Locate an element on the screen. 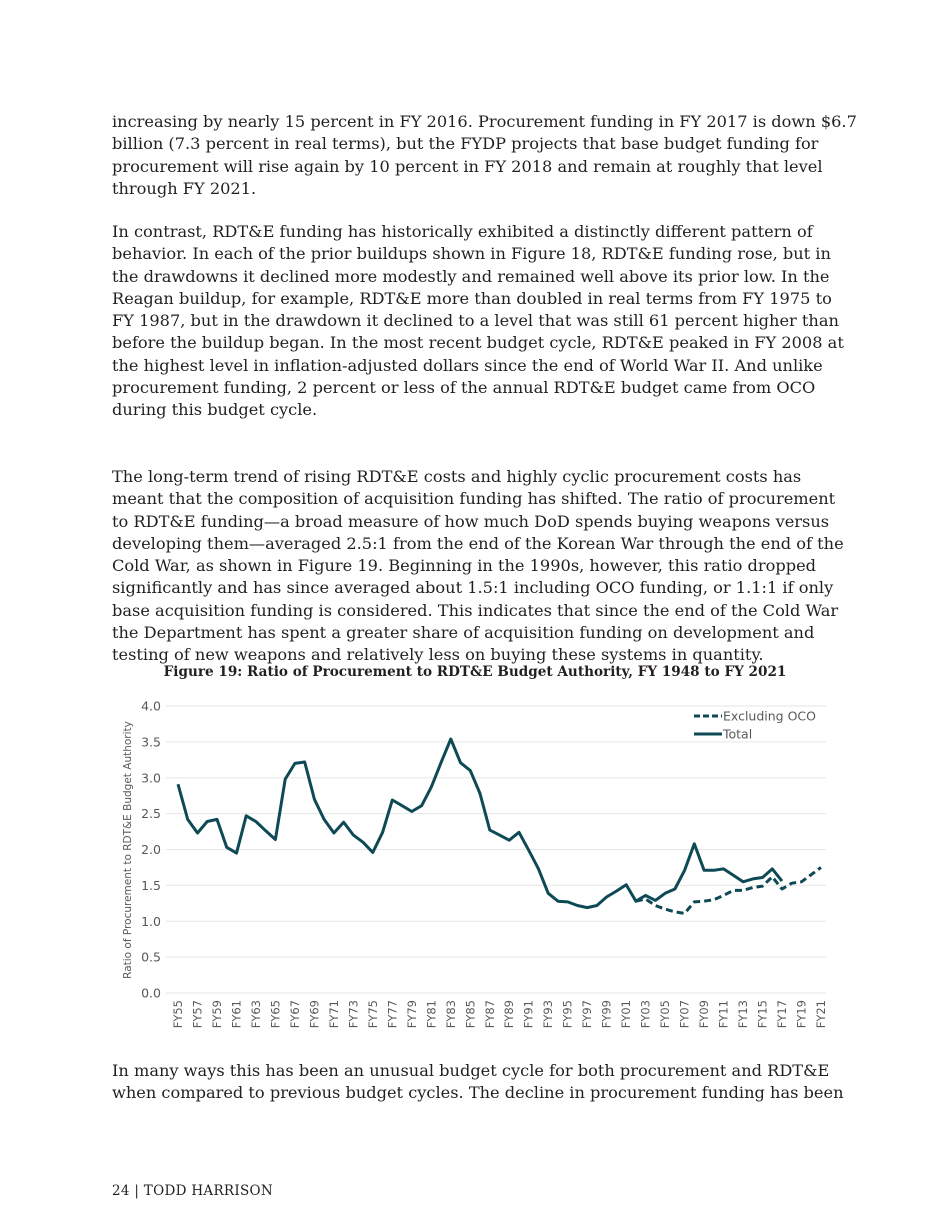  x-tick-label: FY89 is located at coordinates (509, 1014).